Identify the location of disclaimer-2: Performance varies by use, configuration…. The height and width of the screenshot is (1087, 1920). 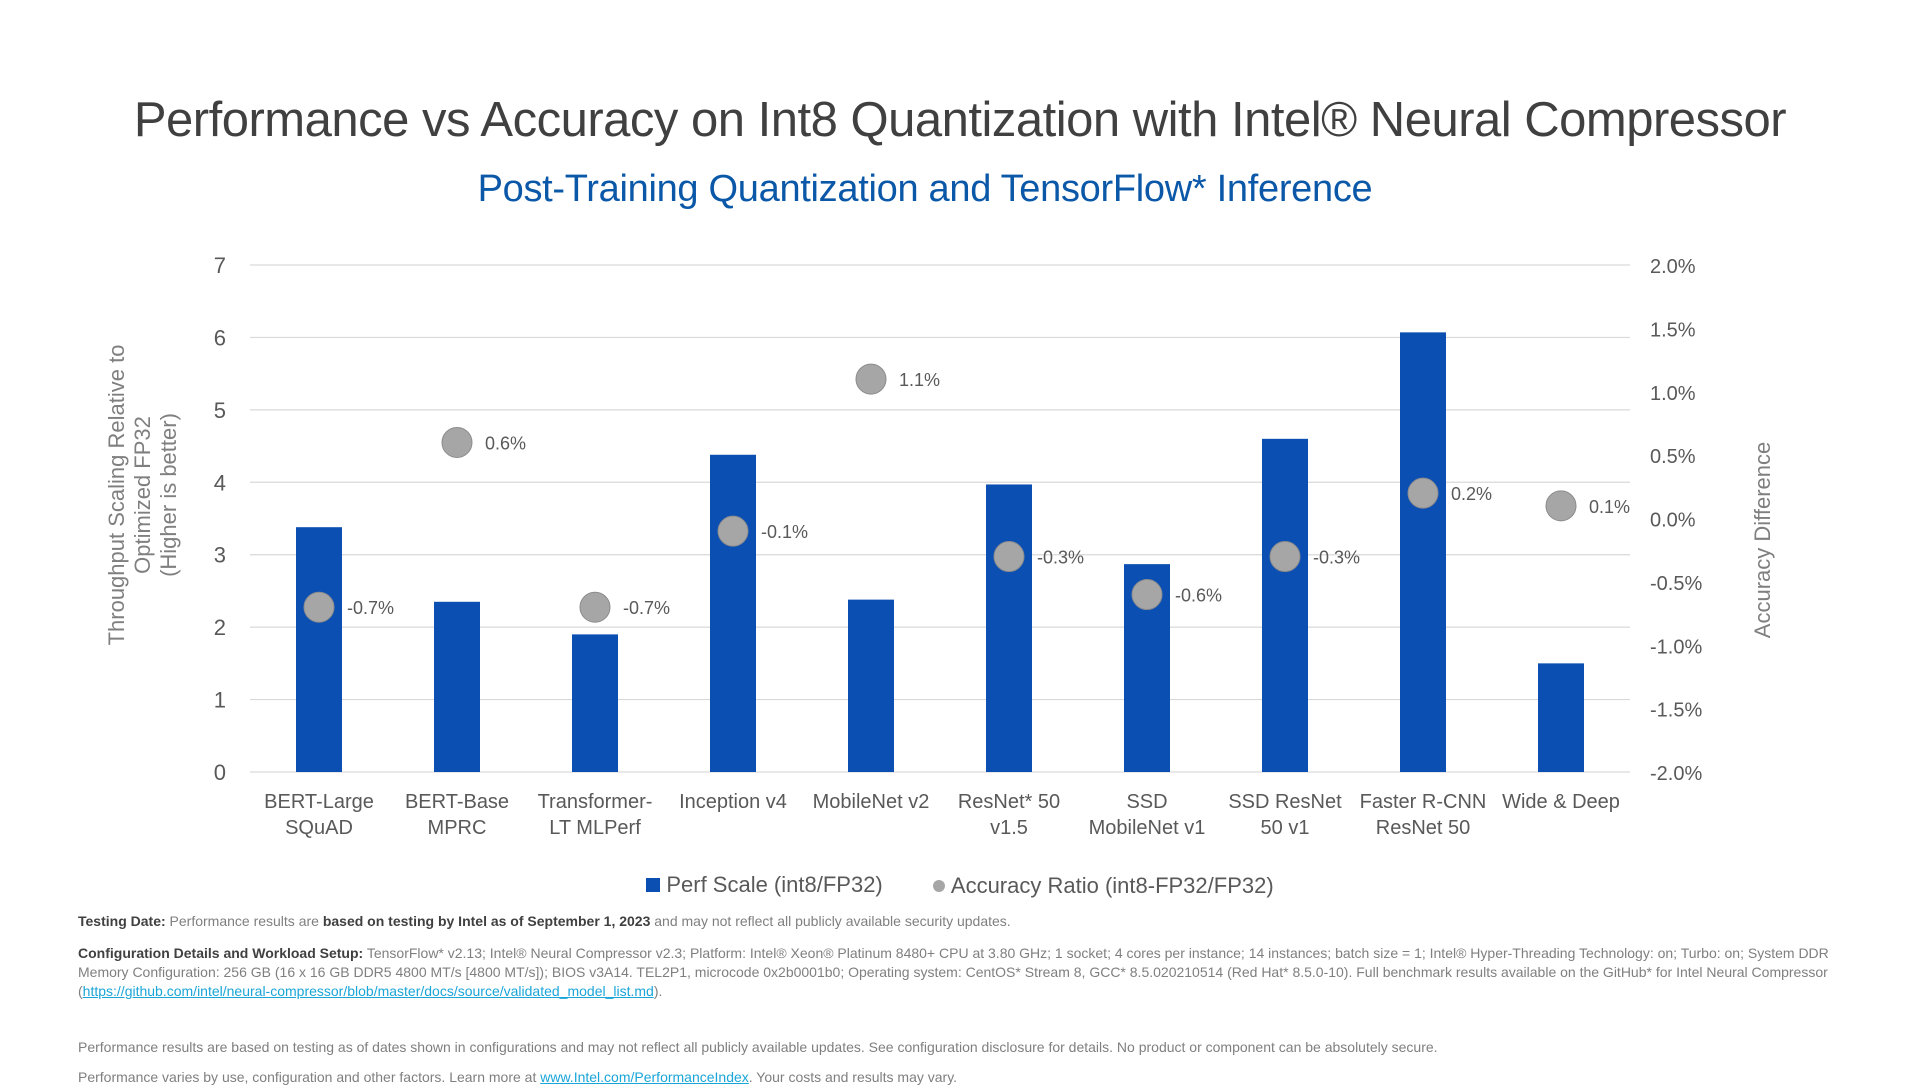
(963, 1077).